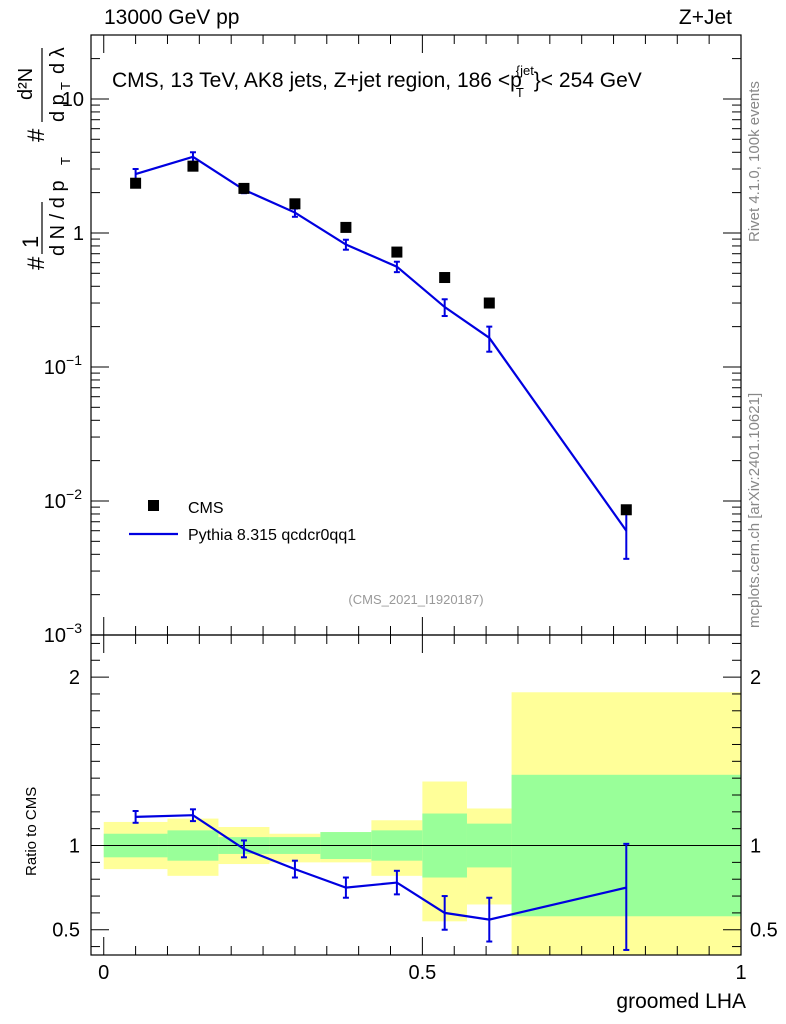 Image resolution: width=786 pixels, height=1024 pixels. What do you see at coordinates (31, 831) in the screenshot?
I see `ratio-y-label: Ratio to CMS` at bounding box center [31, 831].